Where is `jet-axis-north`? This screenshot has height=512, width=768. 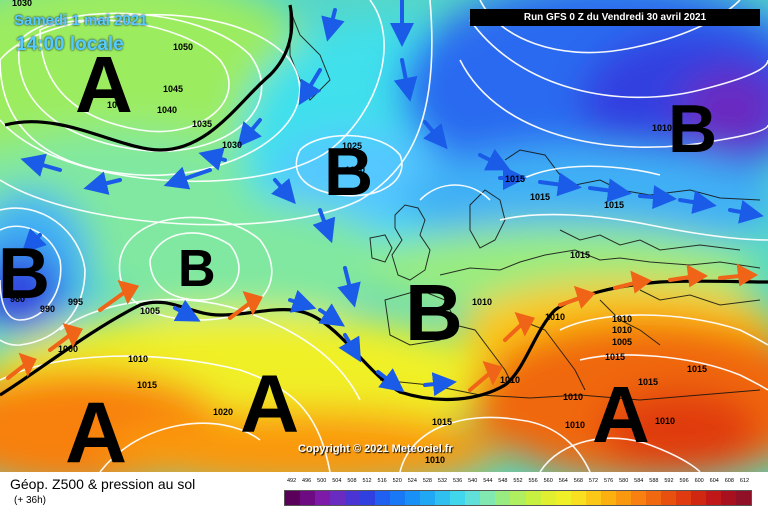 jet-axis-north is located at coordinates (149, 78).